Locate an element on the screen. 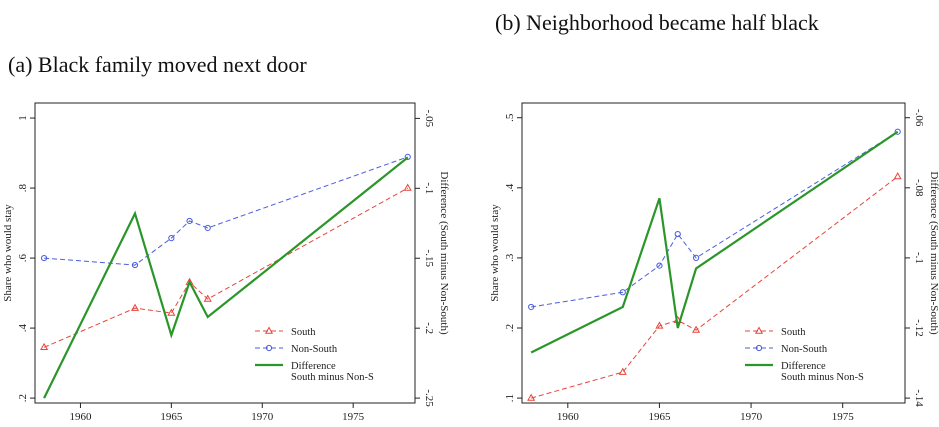  panel-title: (a) Black family moved next door is located at coordinates (157, 64).